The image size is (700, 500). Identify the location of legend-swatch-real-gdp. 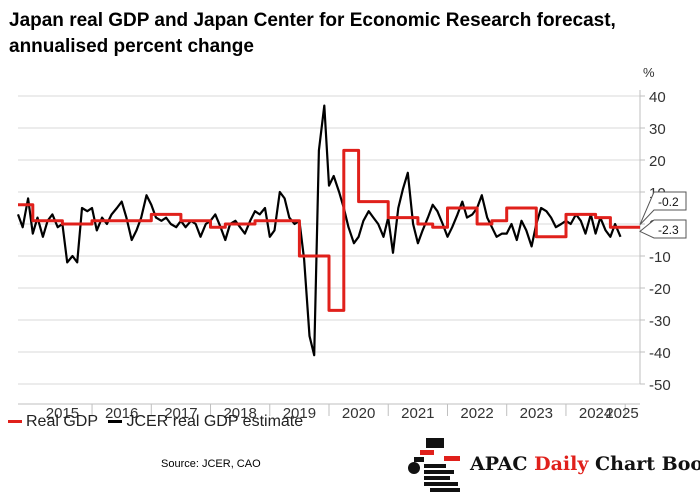
(15, 421).